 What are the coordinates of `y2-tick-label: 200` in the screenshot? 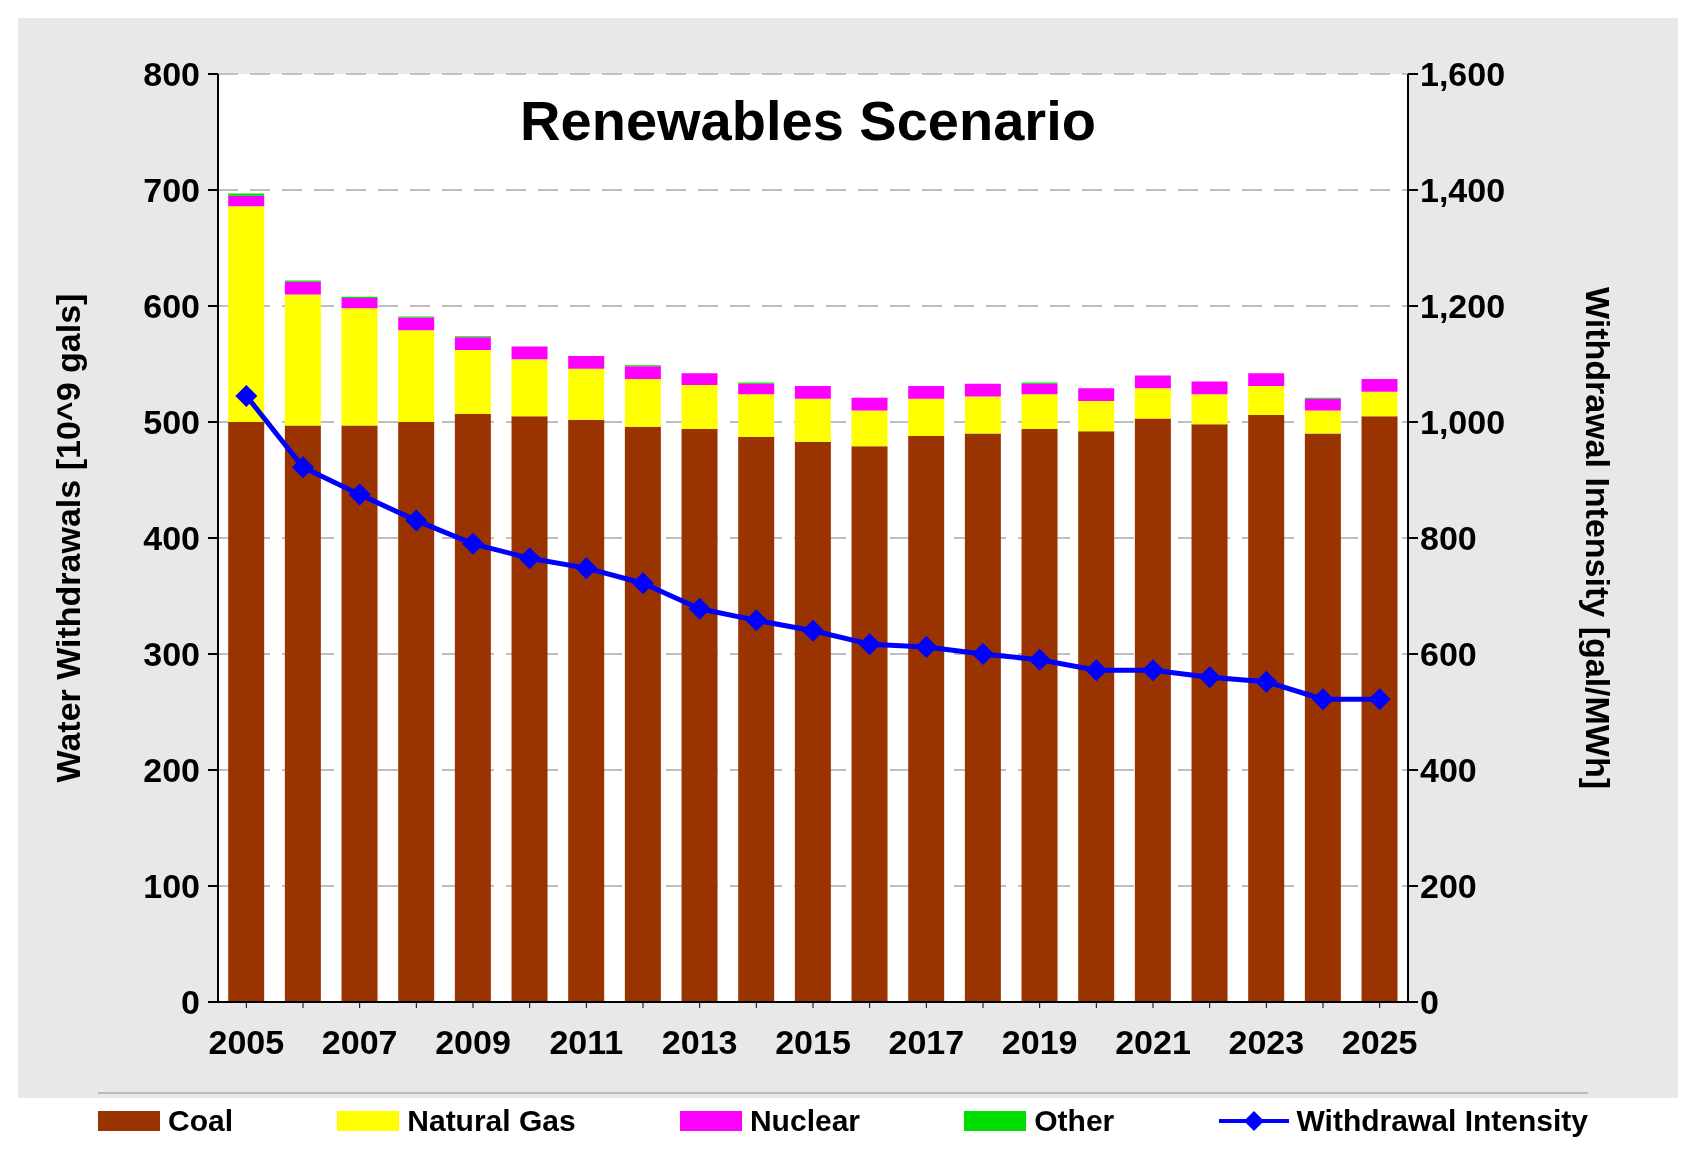 It's located at (1448, 886).